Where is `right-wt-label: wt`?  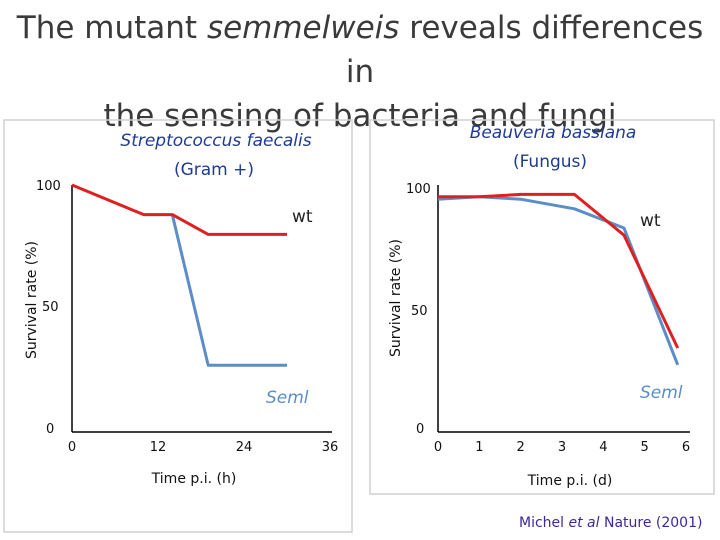 right-wt-label: wt is located at coordinates (650, 221).